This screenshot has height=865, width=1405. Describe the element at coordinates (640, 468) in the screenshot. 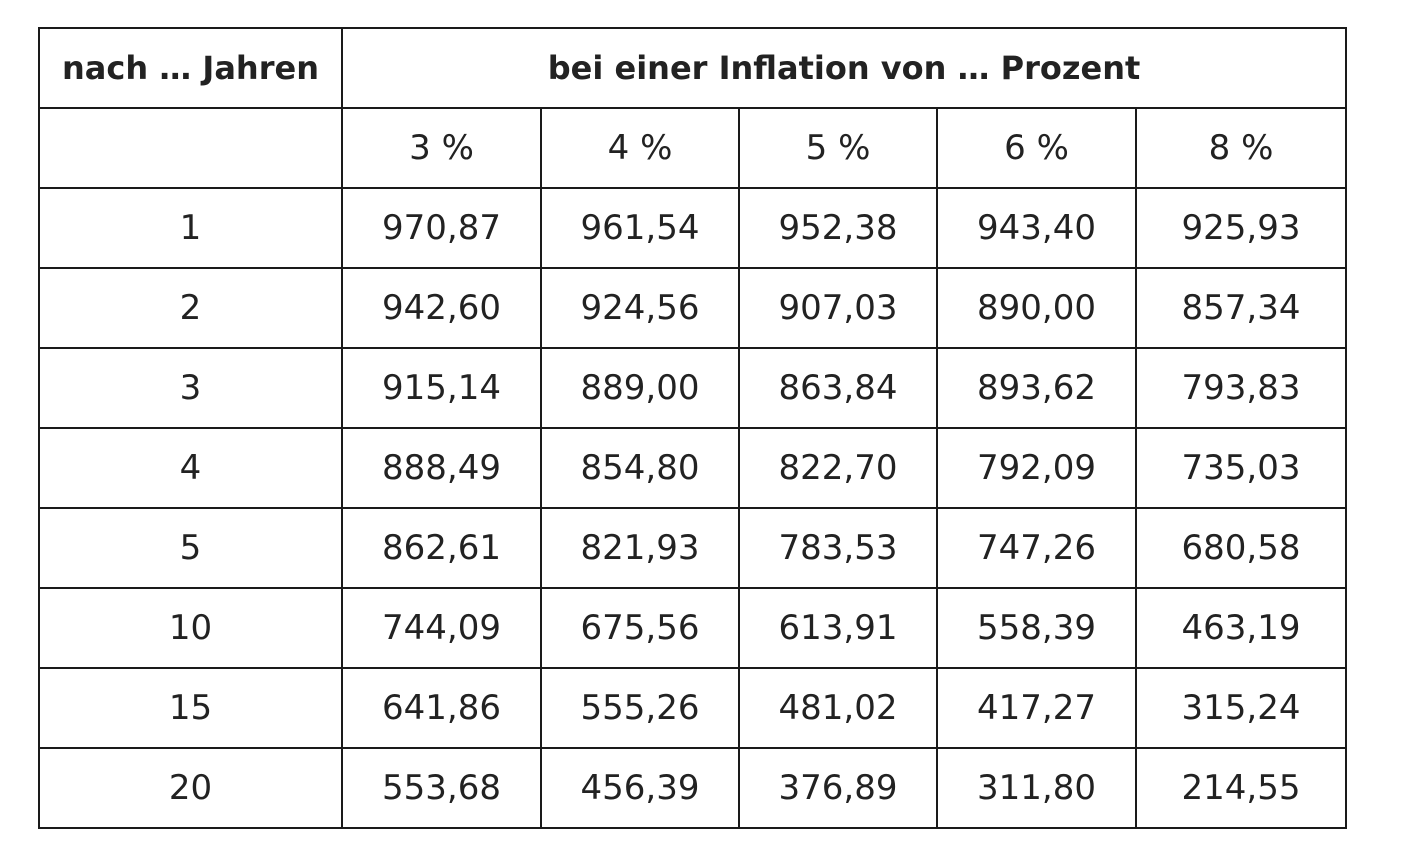

I see `value-cell: 854,80` at that location.